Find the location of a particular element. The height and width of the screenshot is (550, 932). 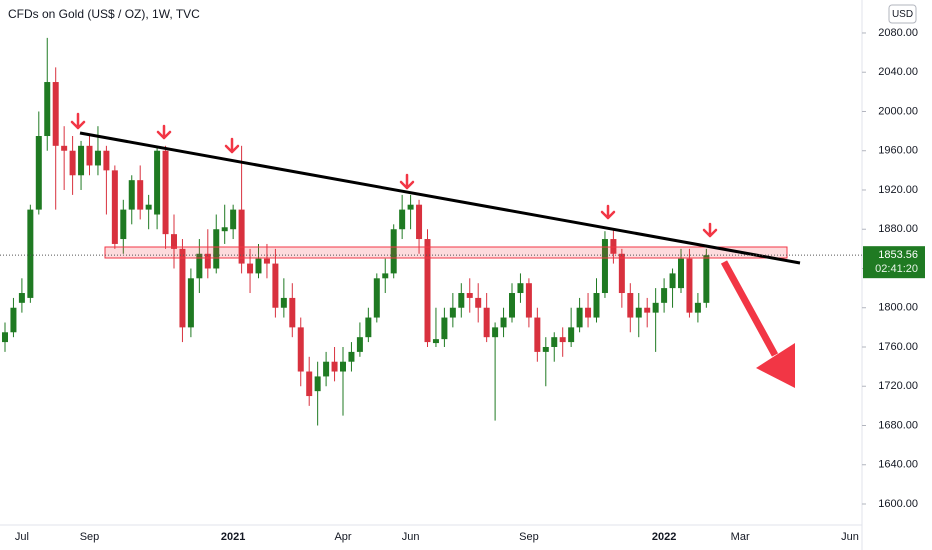

y-tick-label: 1640.00 is located at coordinates (898, 465).